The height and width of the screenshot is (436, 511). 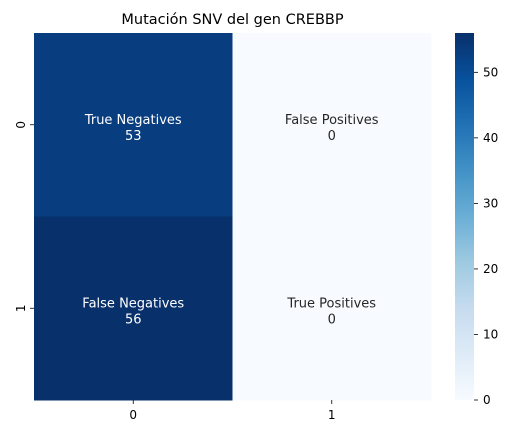 I want to click on colorbar-tick-label: 10, so click(x=490, y=334).